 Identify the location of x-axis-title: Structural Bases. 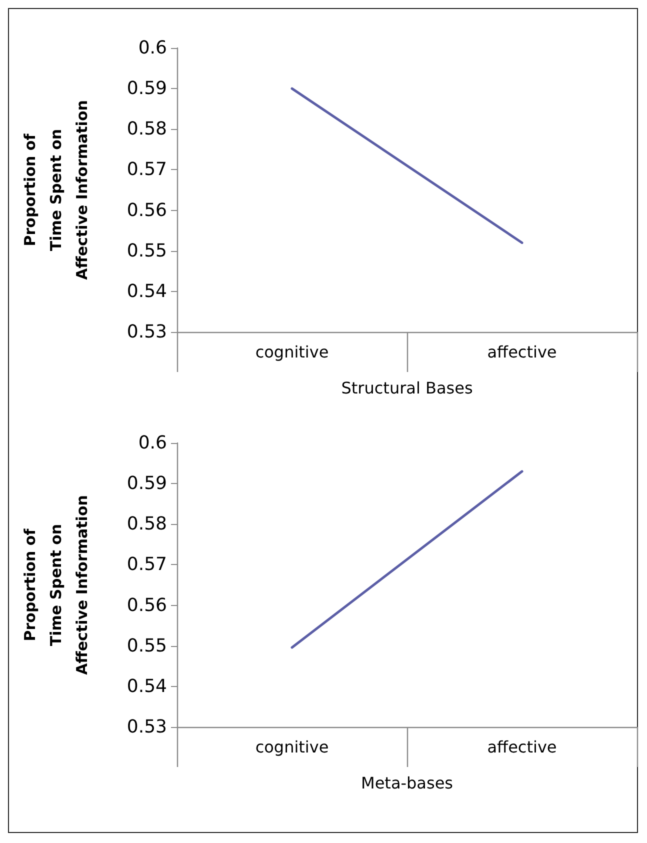
(407, 388).